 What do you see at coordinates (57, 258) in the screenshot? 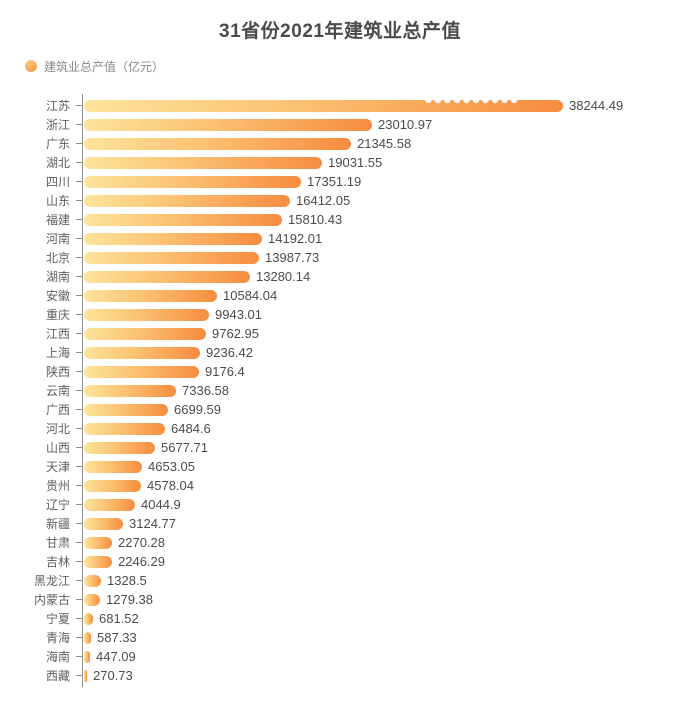
I see `category-label: 北京` at bounding box center [57, 258].